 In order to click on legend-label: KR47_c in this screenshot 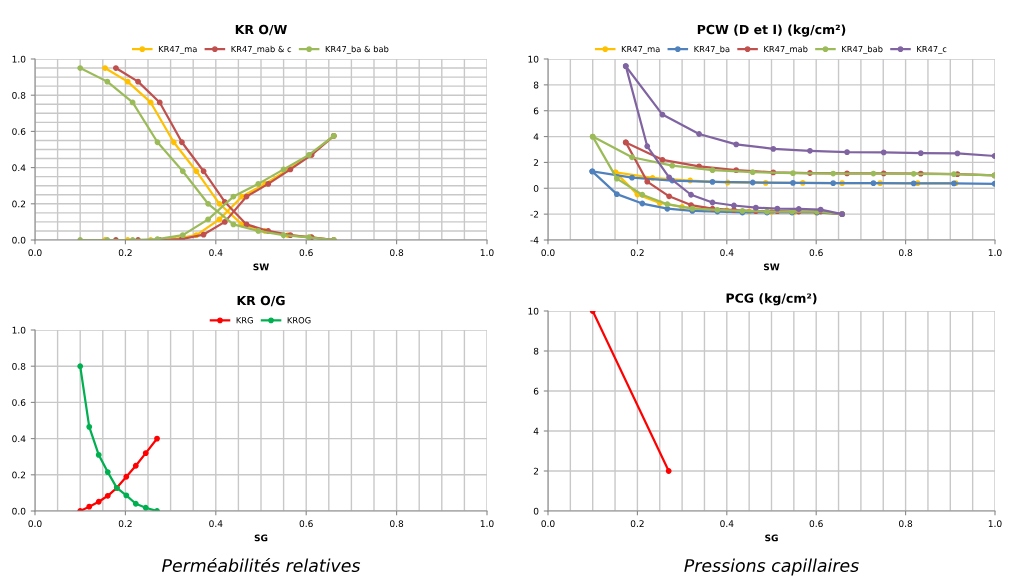, I will do `click(932, 49)`.